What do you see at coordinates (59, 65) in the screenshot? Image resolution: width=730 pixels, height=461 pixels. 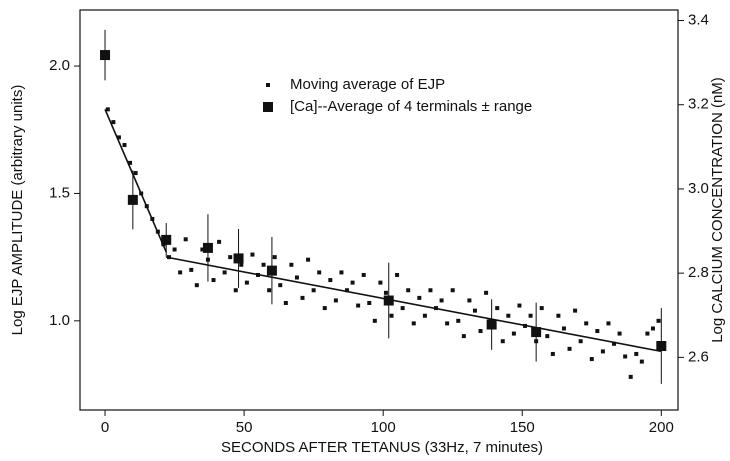 I see `y-tick-label: 2.0` at bounding box center [59, 65].